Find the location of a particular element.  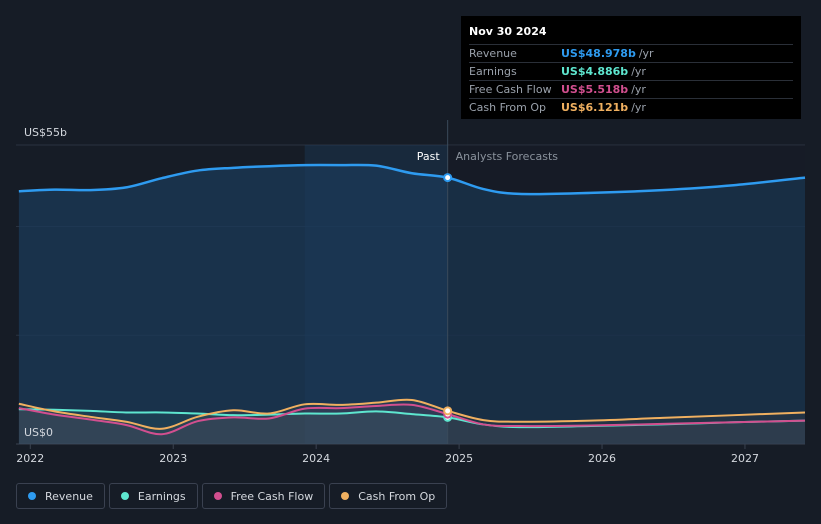

legend-item-free-cash-flow: Free Cash Flow is located at coordinates (263, 496).